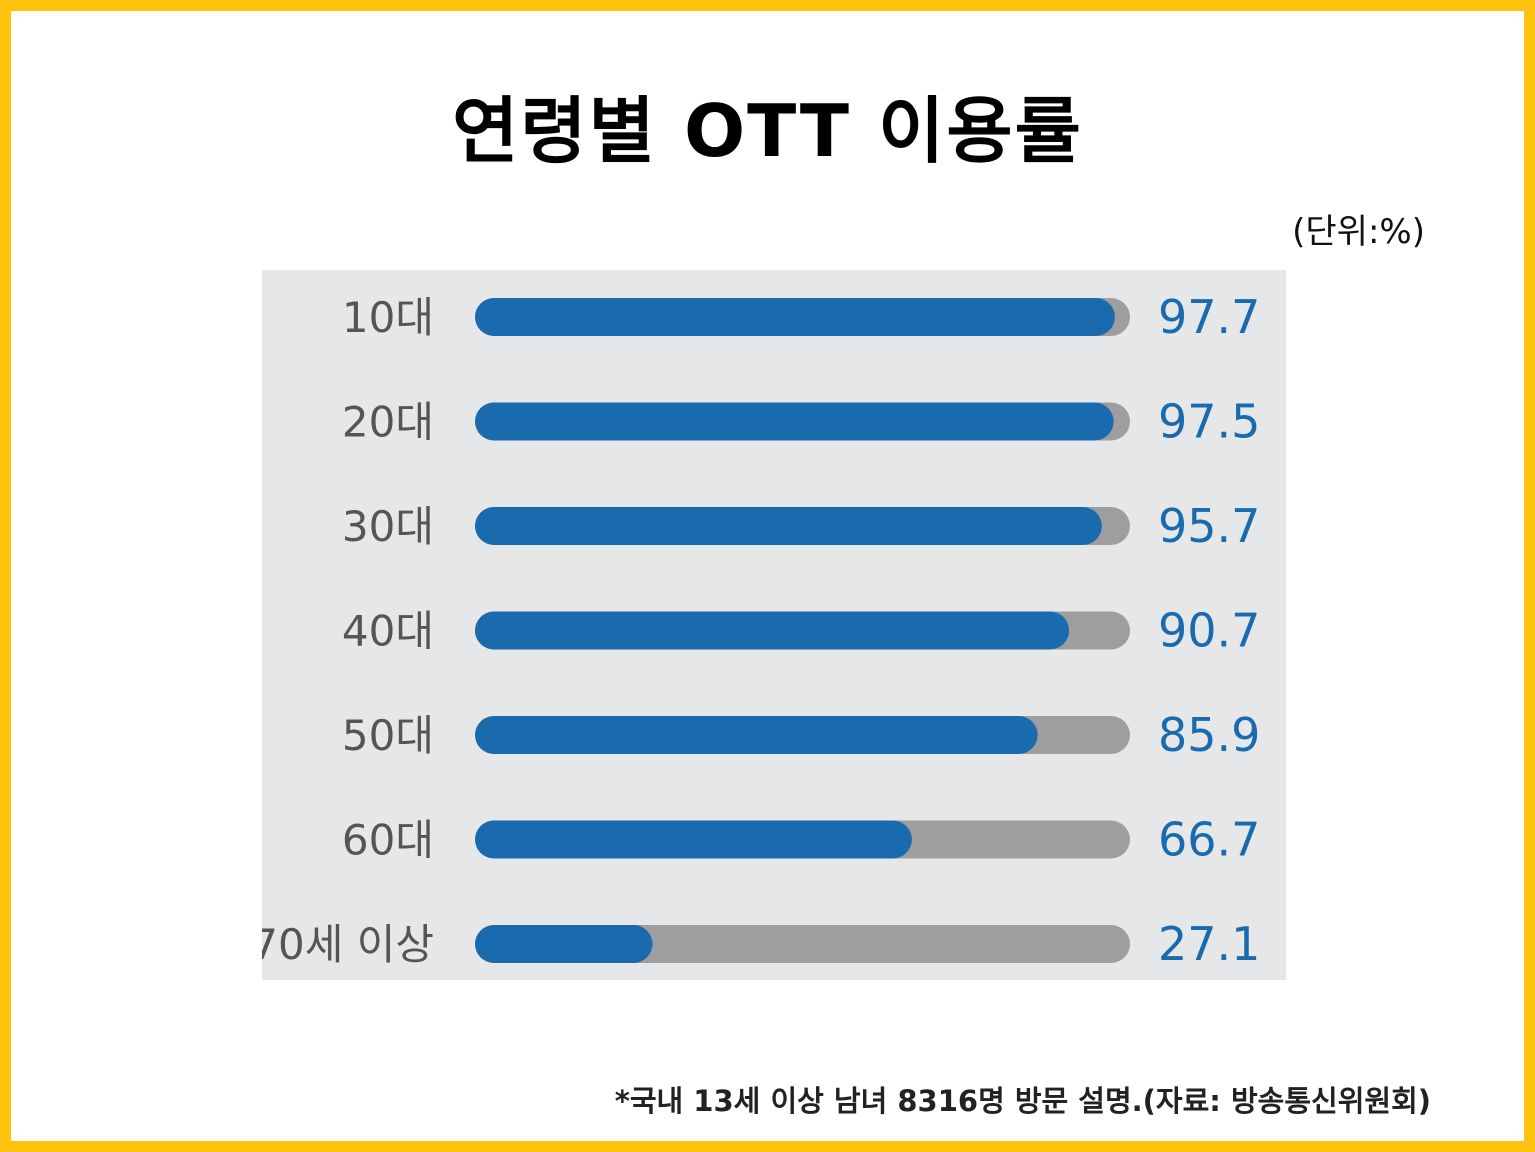 This screenshot has width=1535, height=1152. I want to click on value-label: 66.7, so click(1209, 840).